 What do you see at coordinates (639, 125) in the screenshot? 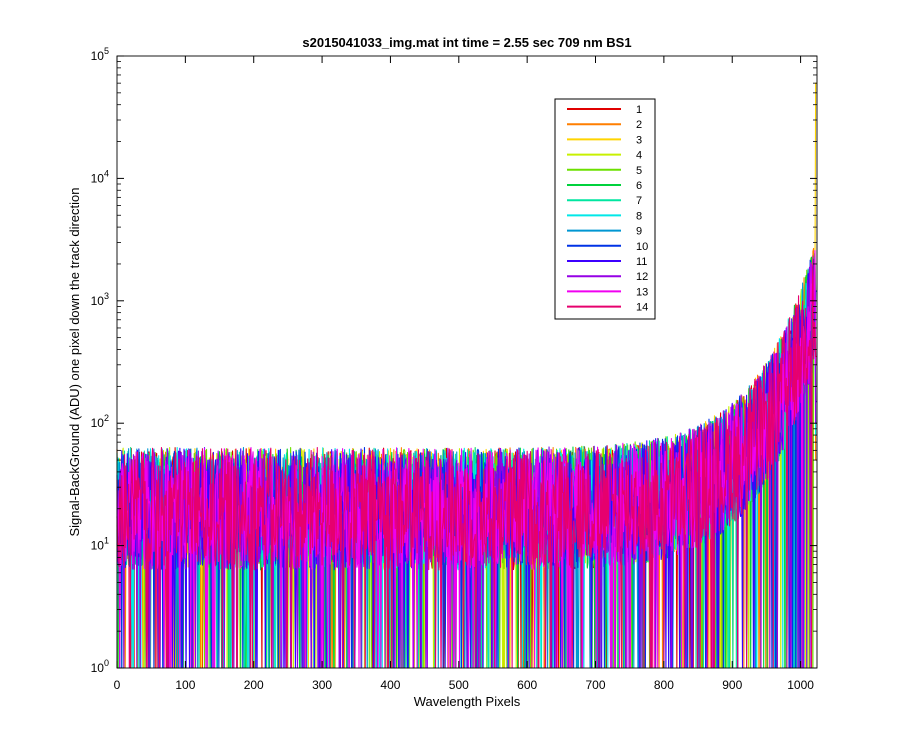
I see `legend-label-2: 2` at bounding box center [639, 125].